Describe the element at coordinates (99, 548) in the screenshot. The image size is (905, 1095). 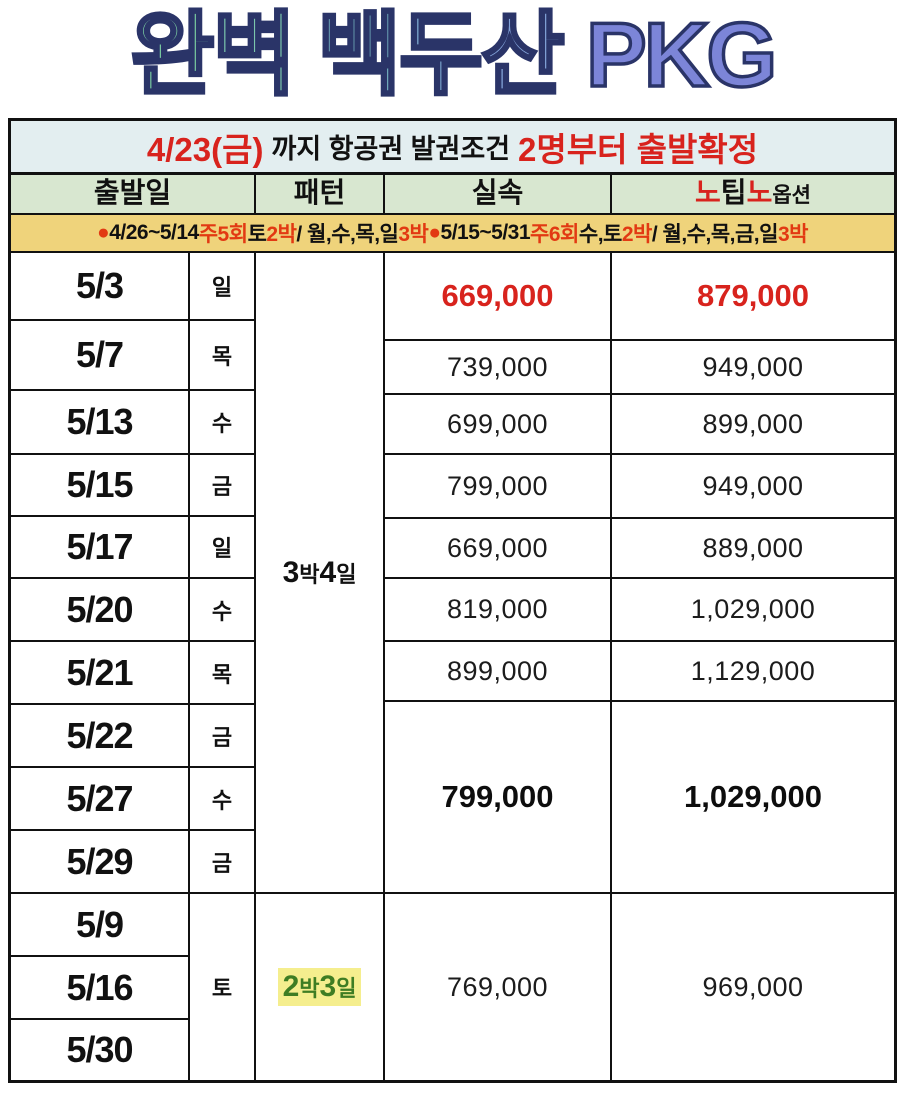
I see `date-cell: 5/17` at that location.